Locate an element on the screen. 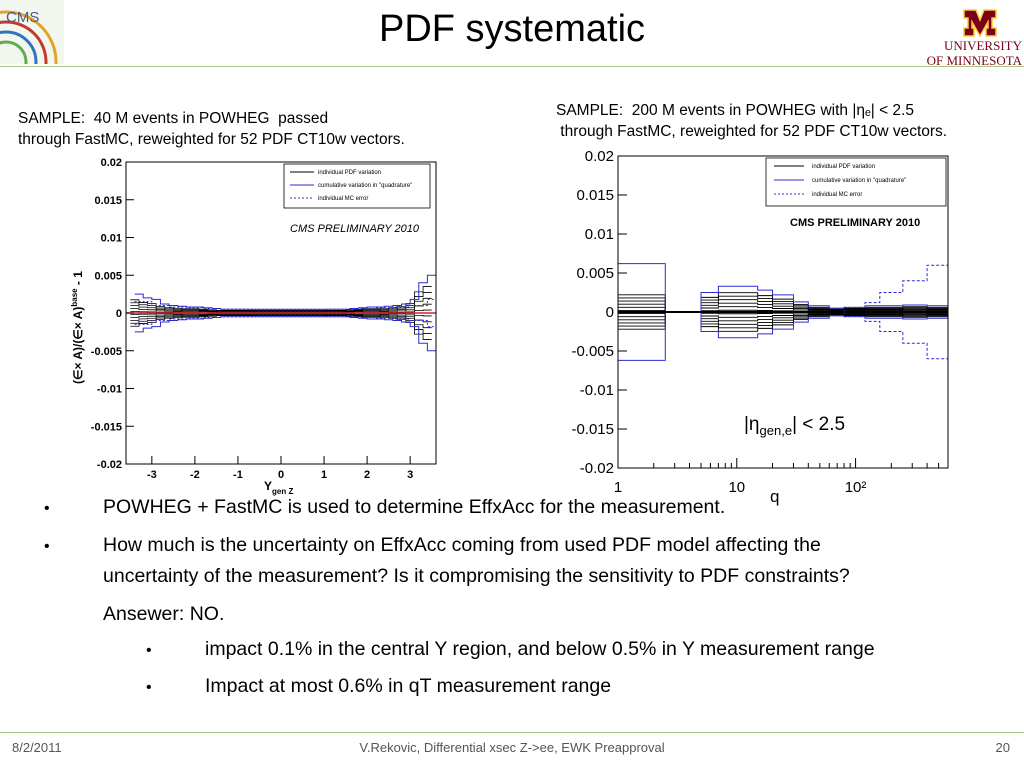  university-name-line2: OF MINNESOTA is located at coordinates (974, 60).